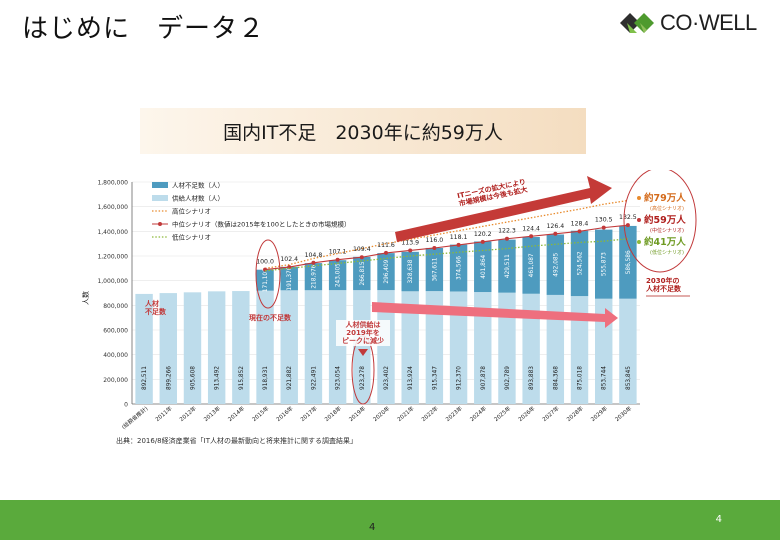 This screenshot has width=780, height=540. Describe the element at coordinates (363, 131) in the screenshot. I see `banner-title: 国内IT不足 2030年に約59万人` at that location.